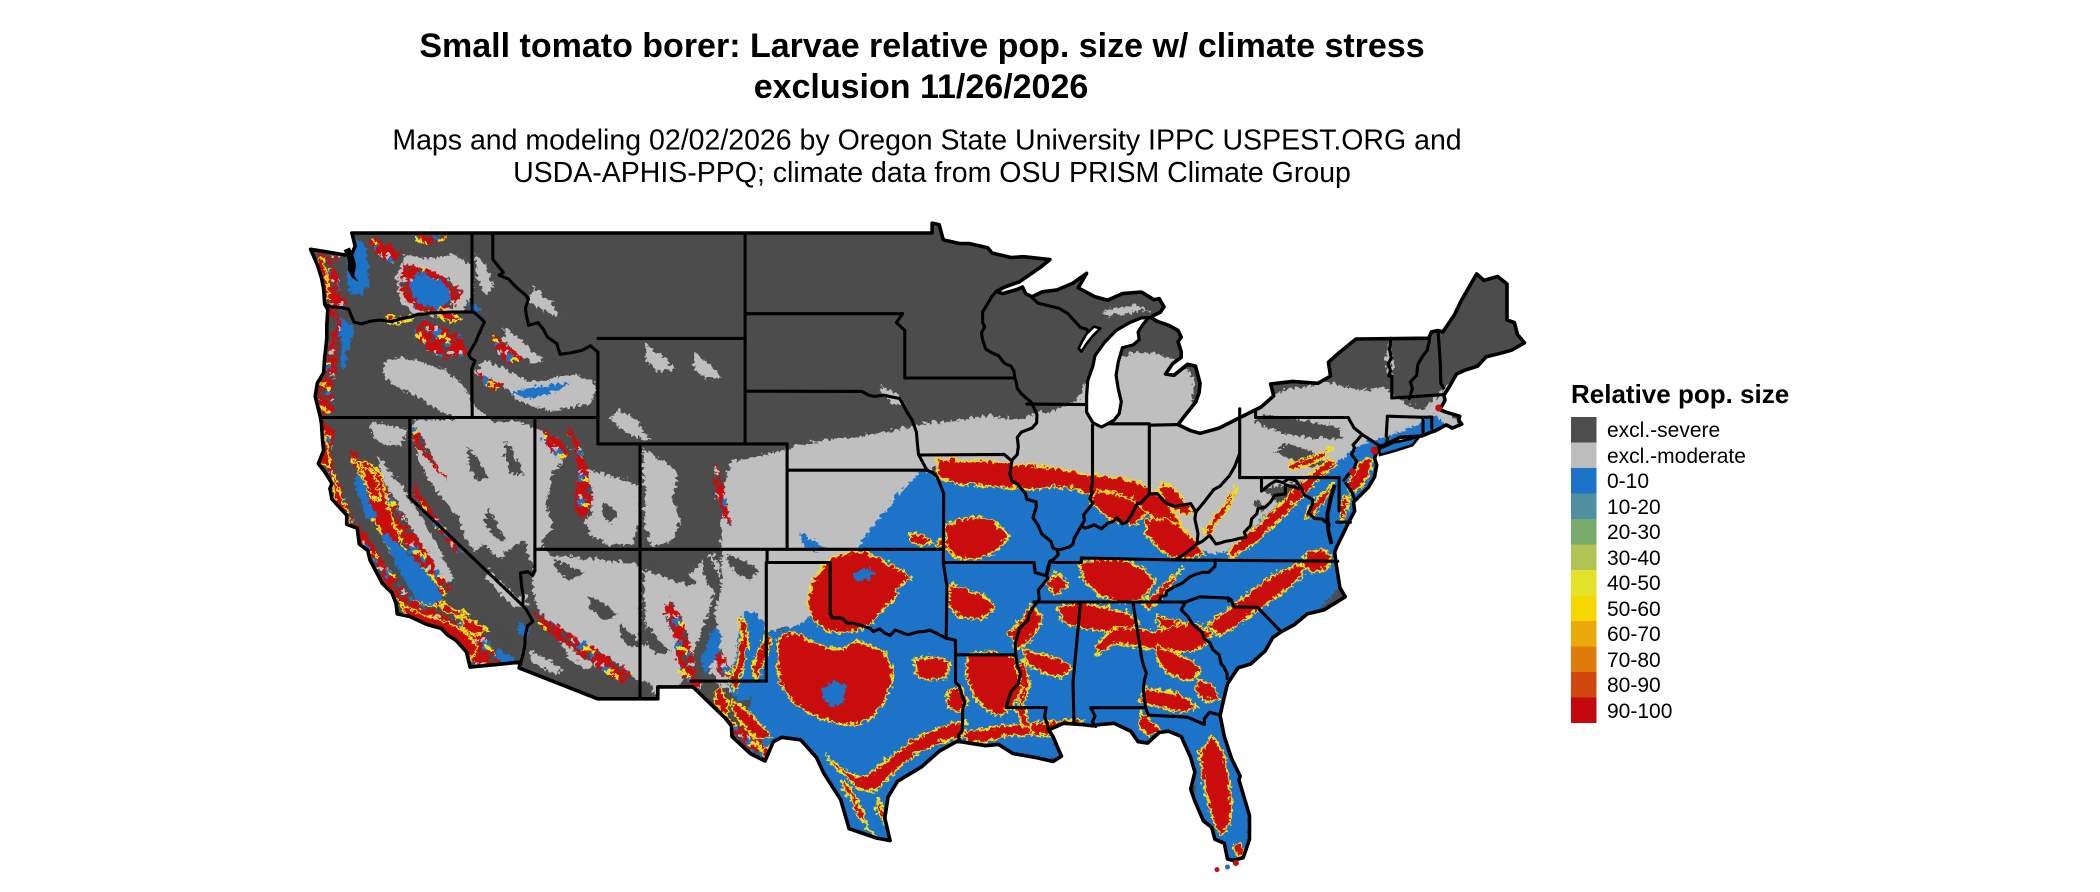 Image resolution: width=2100 pixels, height=892 pixels. What do you see at coordinates (1634, 507) in the screenshot?
I see `svg-text: 10-20` at bounding box center [1634, 507].